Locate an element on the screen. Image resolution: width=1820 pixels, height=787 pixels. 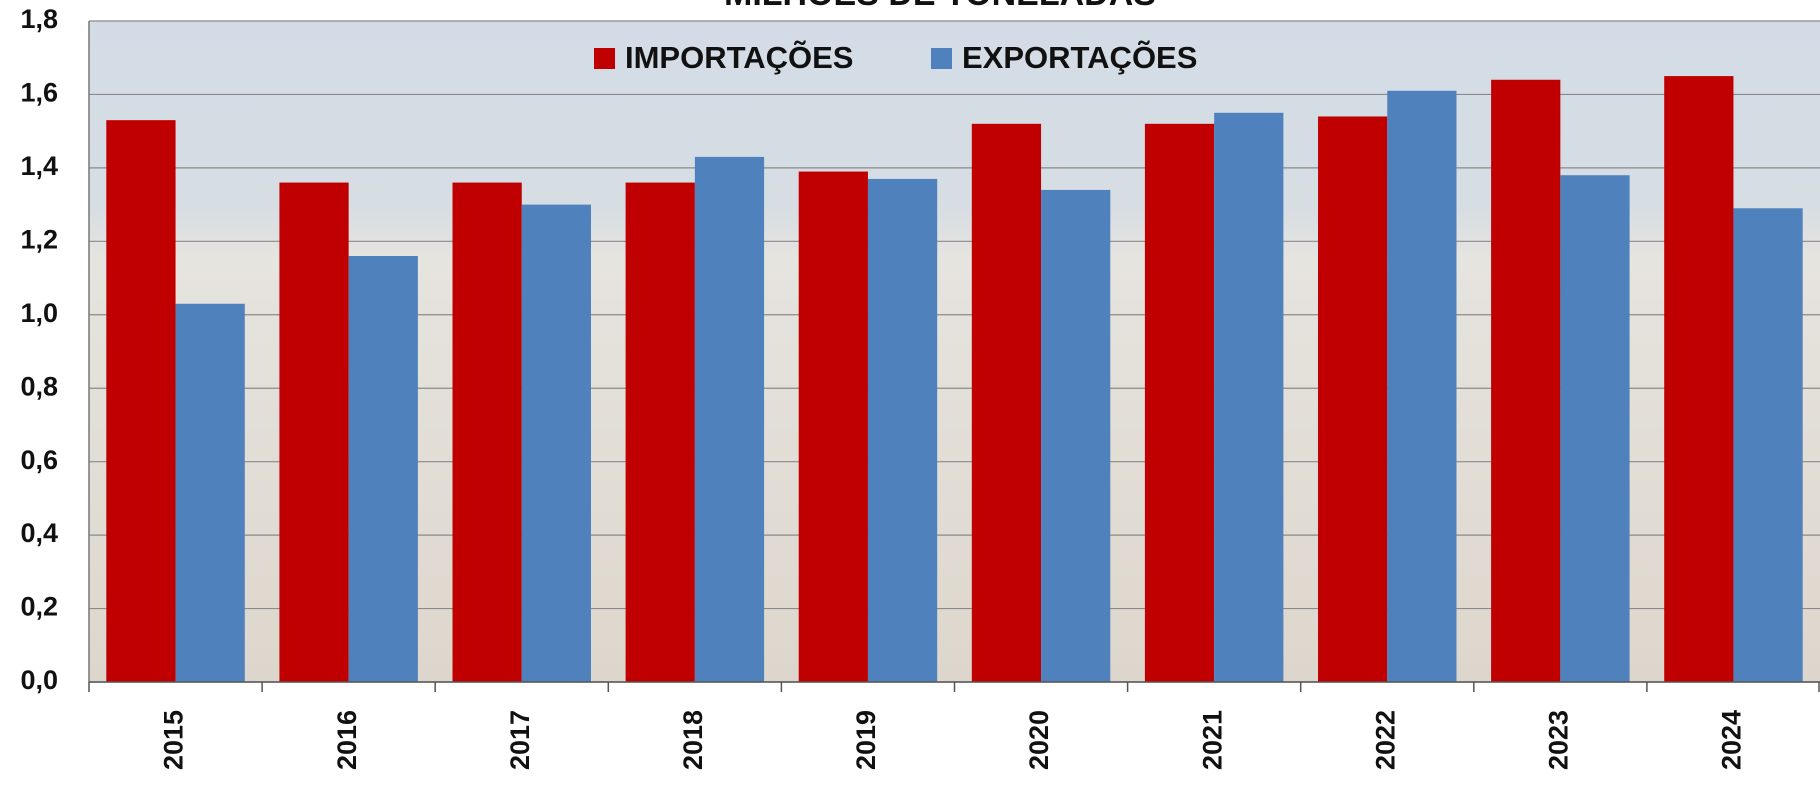
x-tick-label: 2023 is located at coordinates (1558, 740).